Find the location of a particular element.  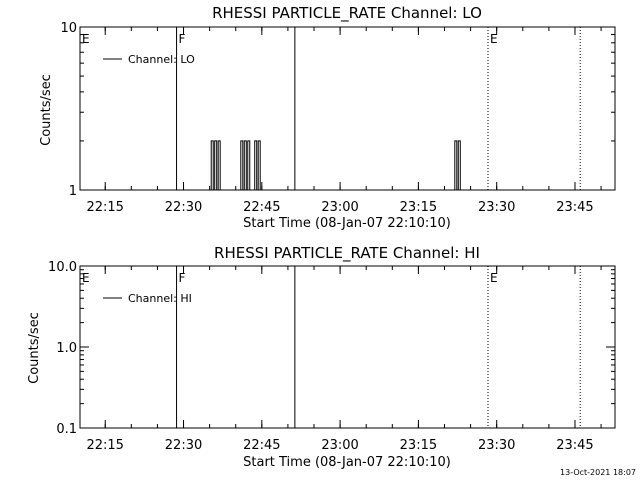

lo-legend-label: Channel: LO is located at coordinates (161, 59).